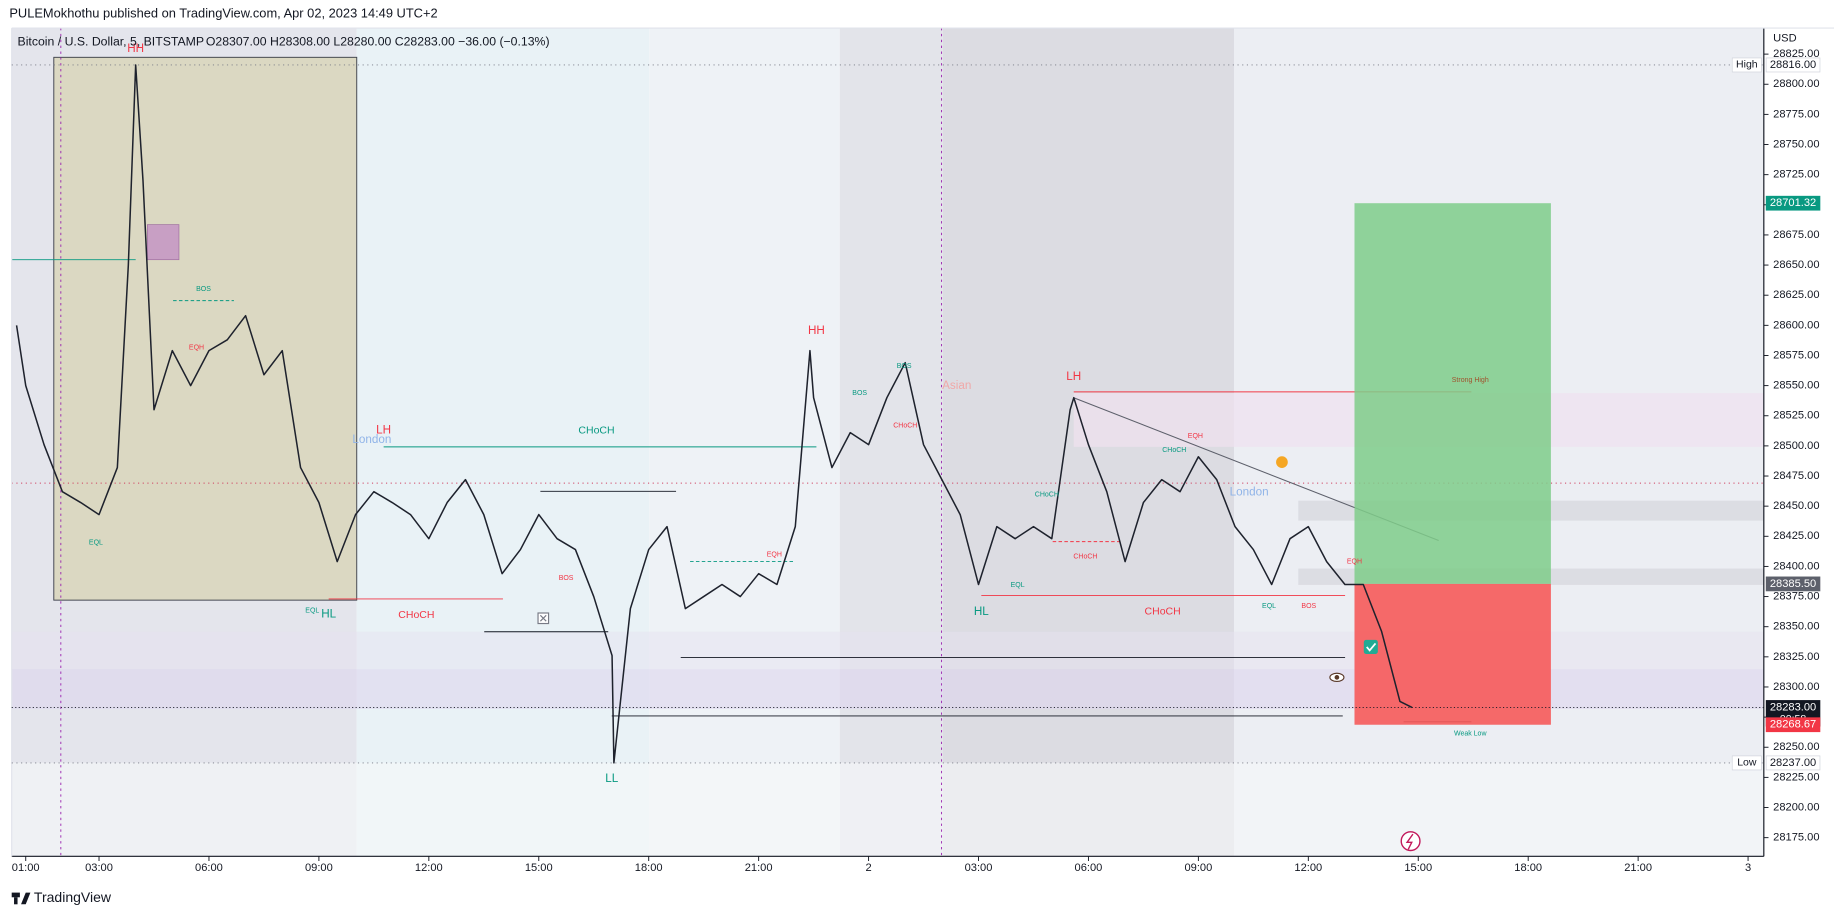  What do you see at coordinates (1796, 144) in the screenshot?
I see `y-tick-label: 28750.00` at bounding box center [1796, 144].